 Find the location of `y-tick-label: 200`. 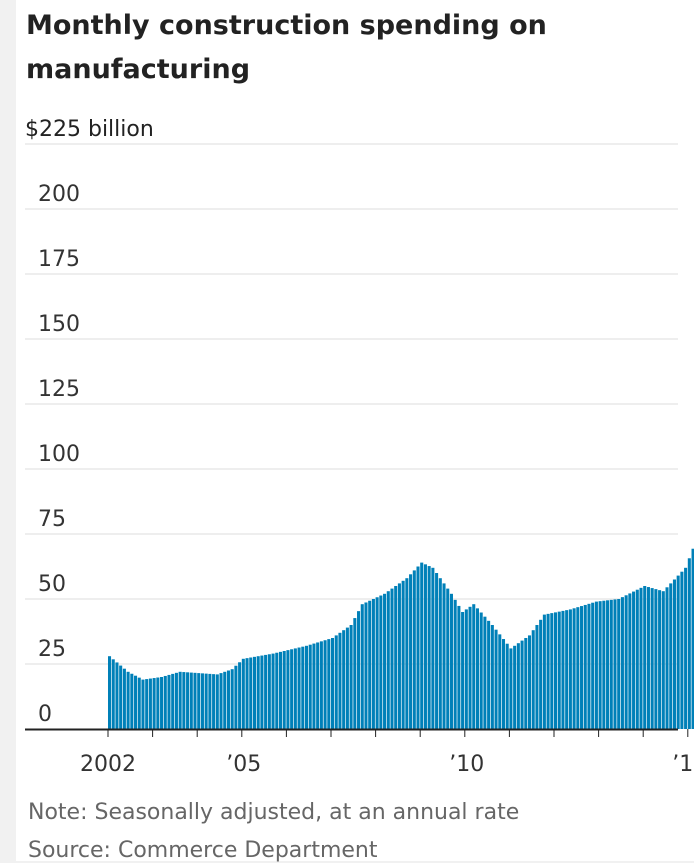

y-tick-label: 200 is located at coordinates (59, 194).